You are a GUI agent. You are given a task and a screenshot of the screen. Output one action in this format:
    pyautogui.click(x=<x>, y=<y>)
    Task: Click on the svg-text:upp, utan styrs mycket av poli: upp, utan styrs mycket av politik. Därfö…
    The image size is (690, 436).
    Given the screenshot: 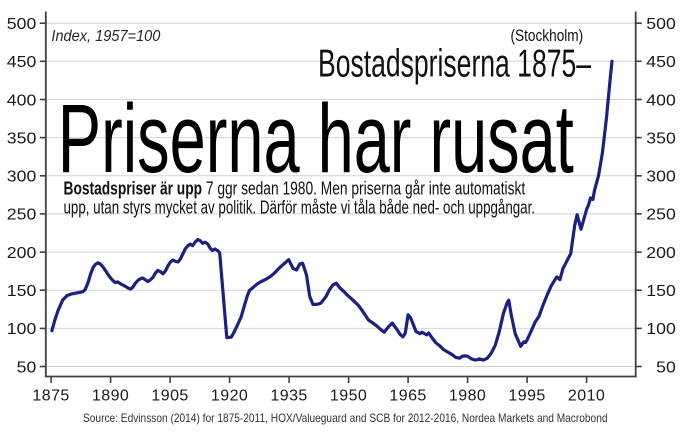 What is the action you would take?
    pyautogui.click(x=300, y=208)
    